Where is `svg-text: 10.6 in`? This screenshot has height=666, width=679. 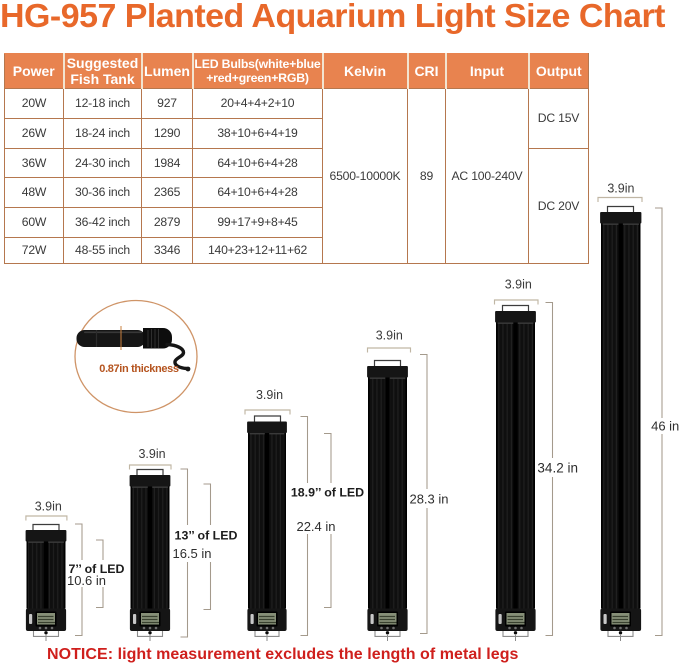
svg-text: 10.6 in is located at coordinates (86, 580).